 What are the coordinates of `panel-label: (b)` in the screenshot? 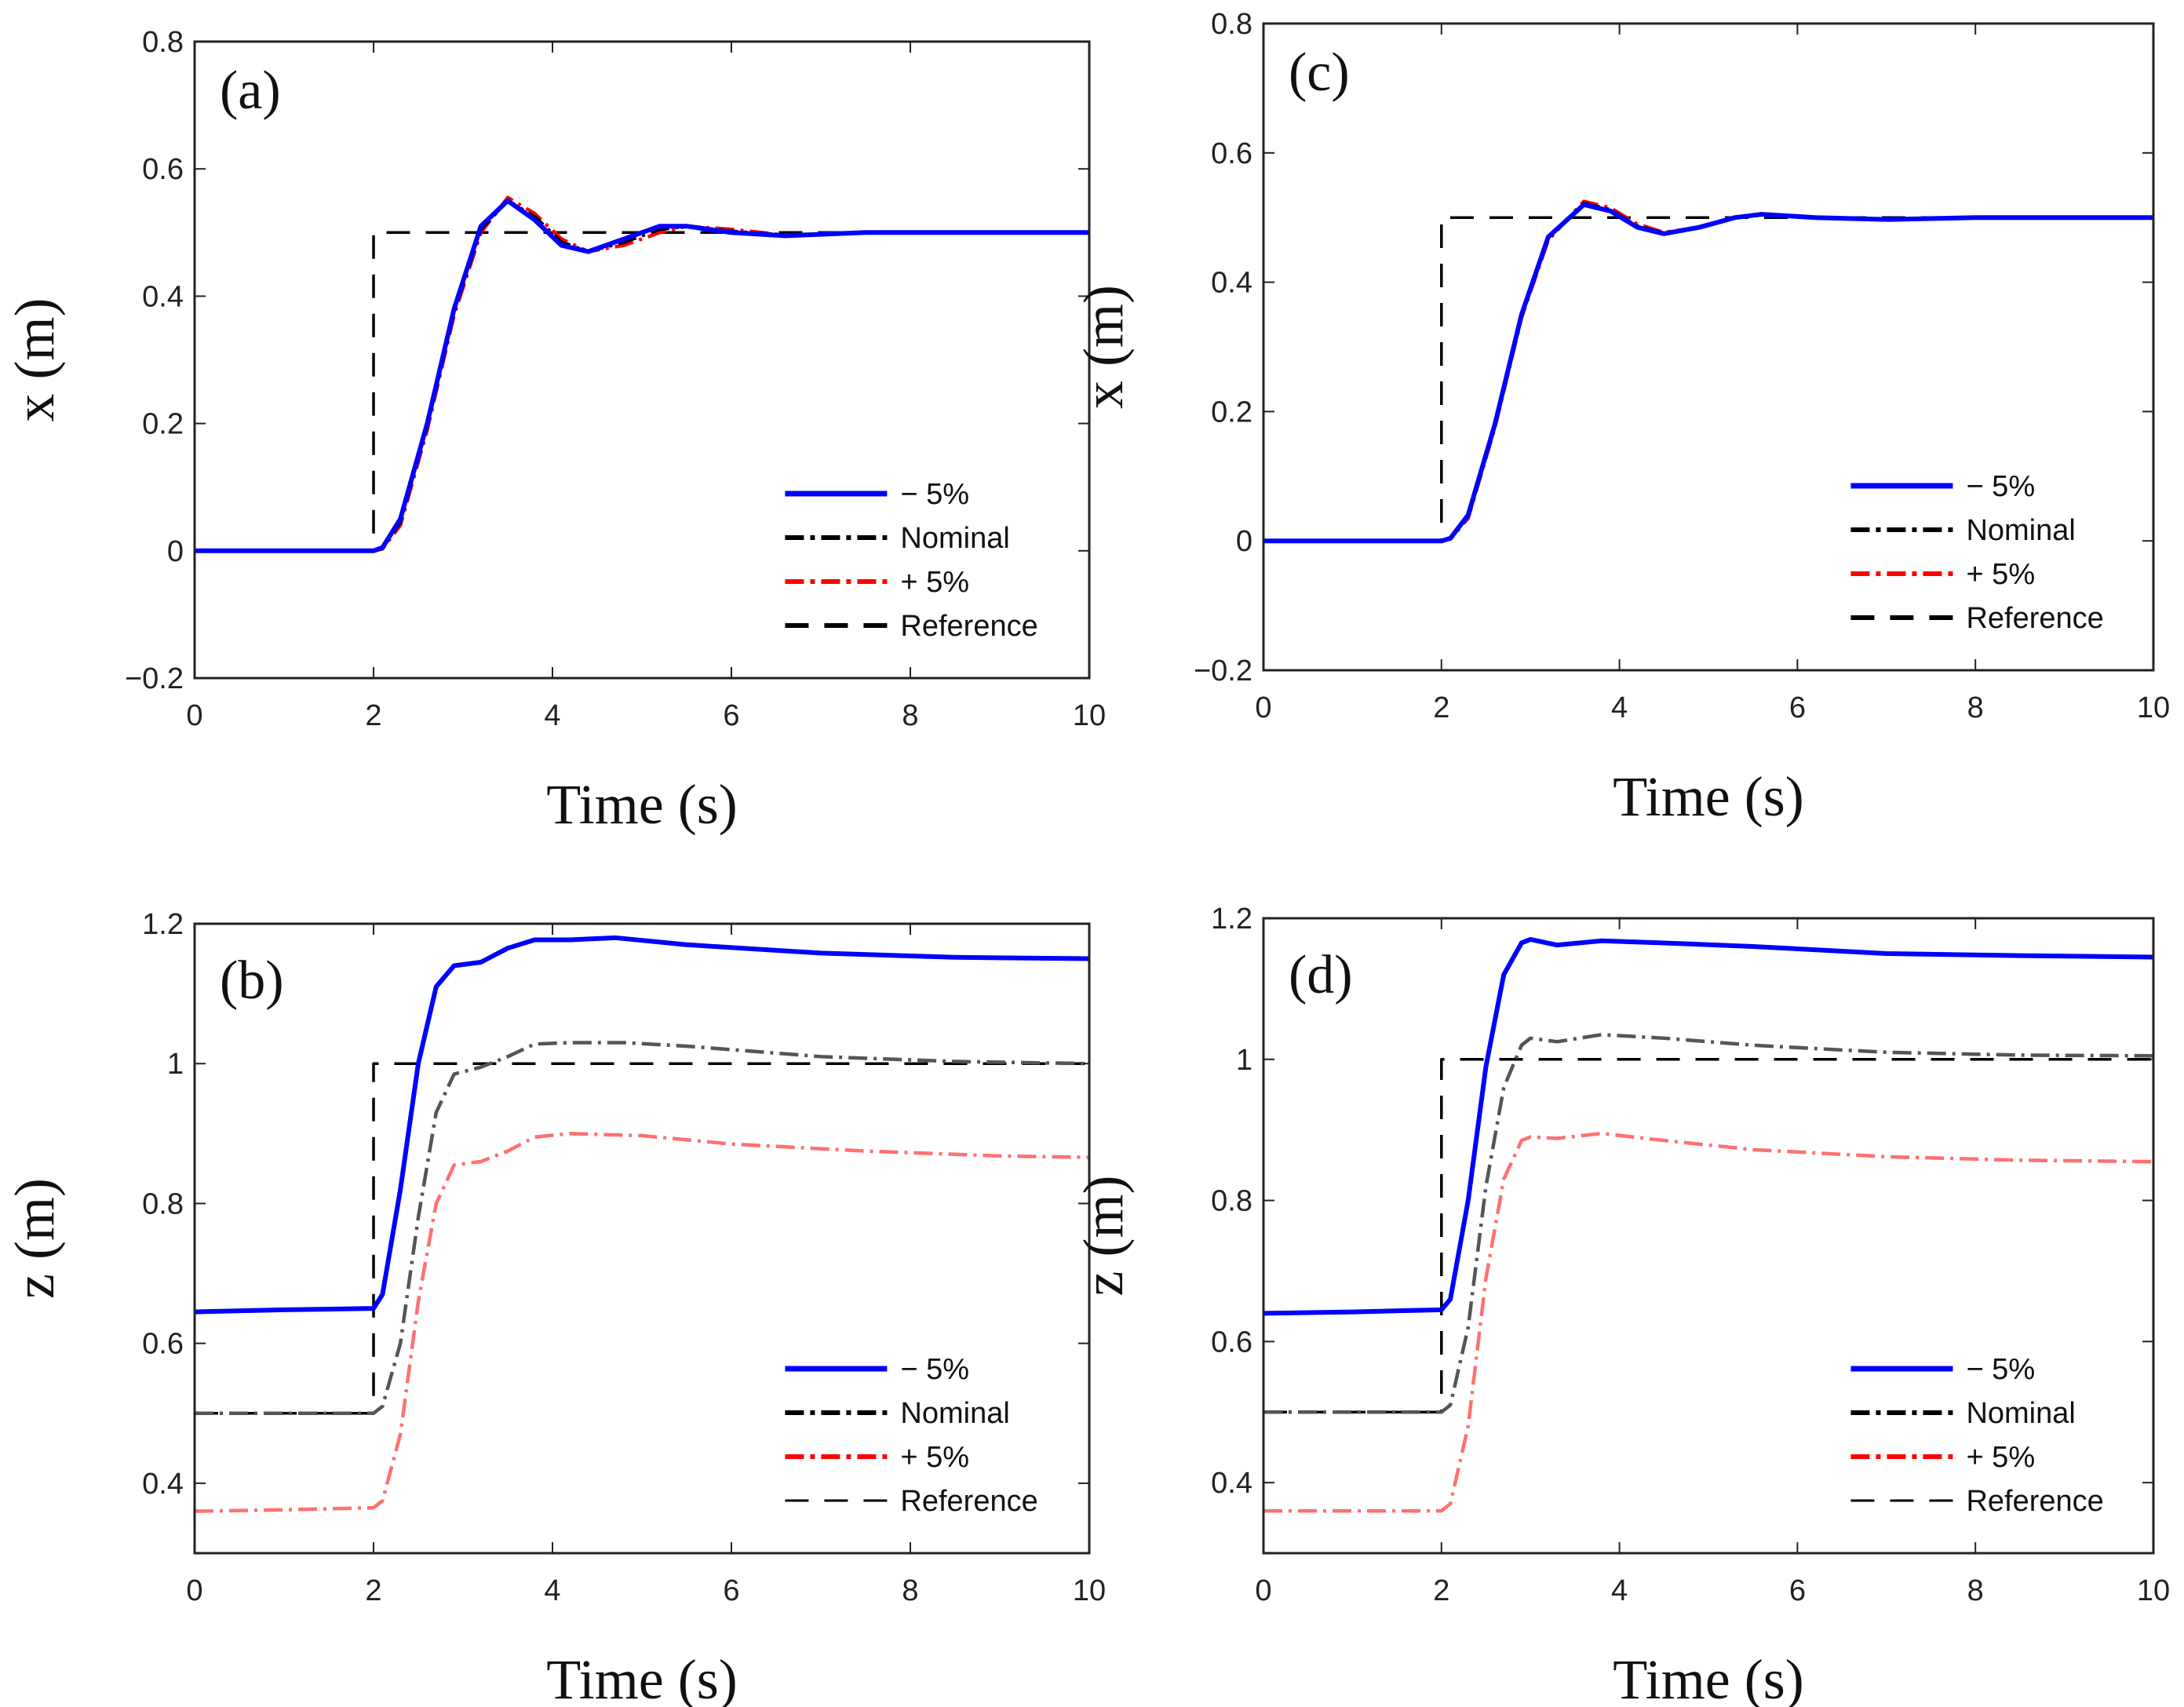 It's located at (252, 980).